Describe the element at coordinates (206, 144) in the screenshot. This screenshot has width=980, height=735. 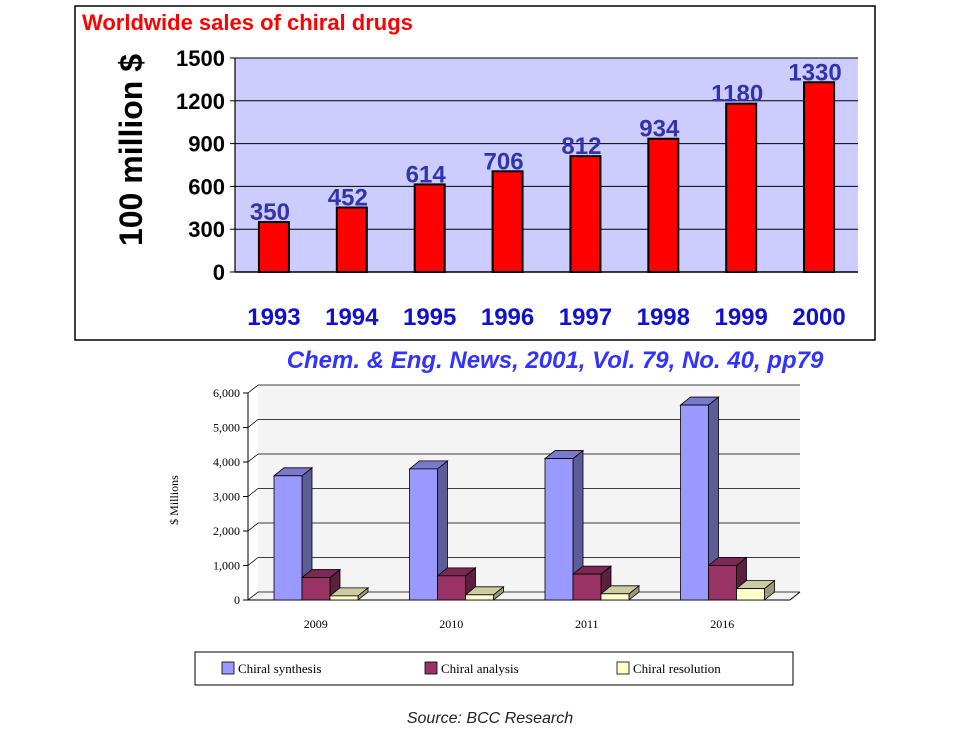
I see `y-tick-label: 900` at that location.